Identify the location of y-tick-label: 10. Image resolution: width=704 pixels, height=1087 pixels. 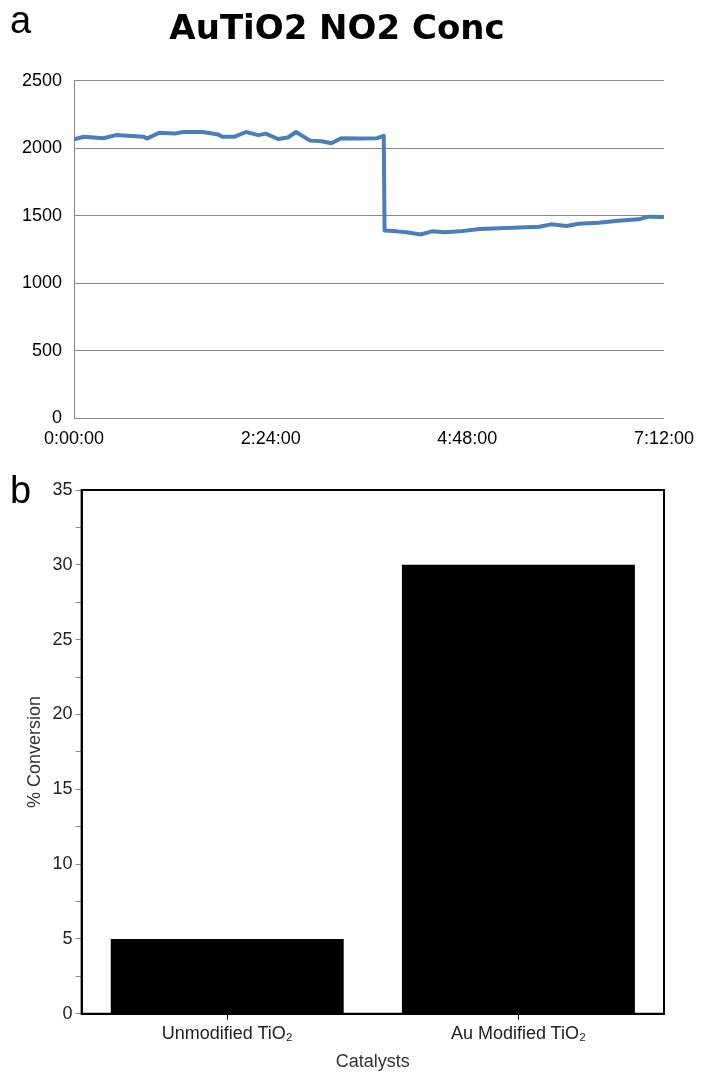
(62, 863).